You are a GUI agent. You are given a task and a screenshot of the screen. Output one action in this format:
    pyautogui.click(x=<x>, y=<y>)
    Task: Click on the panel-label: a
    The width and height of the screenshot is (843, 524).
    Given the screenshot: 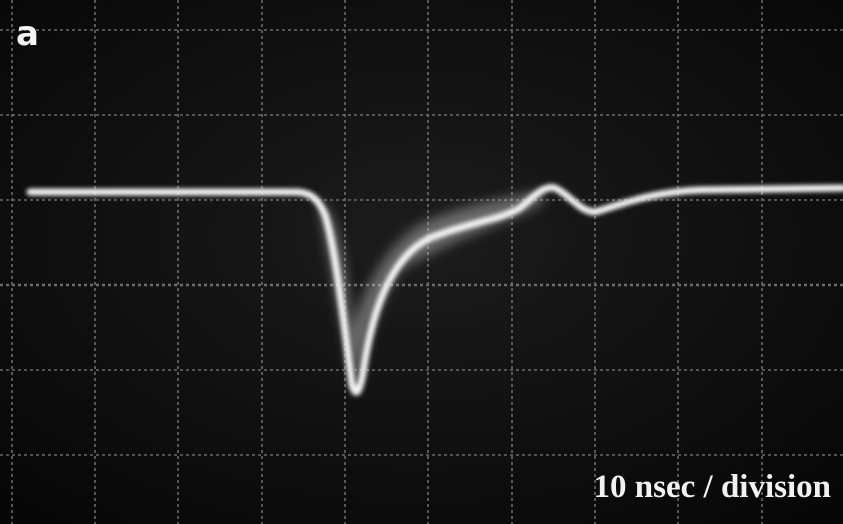 What is the action you would take?
    pyautogui.click(x=27, y=34)
    